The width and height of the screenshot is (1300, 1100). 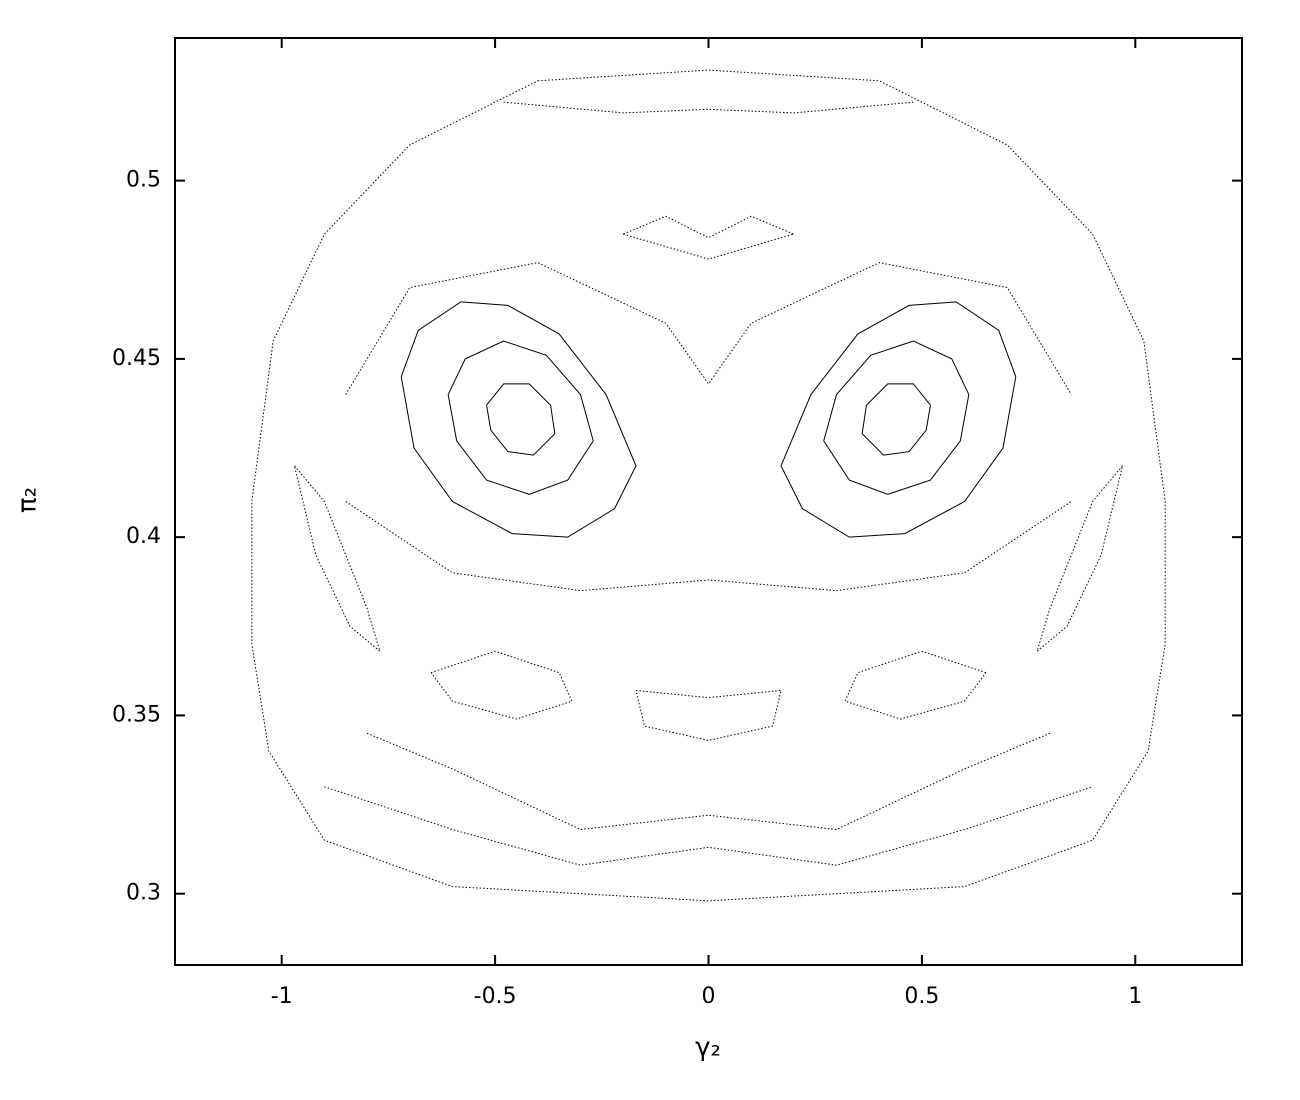 What do you see at coordinates (1135, 996) in the screenshot?
I see `x-tick-label: 1` at bounding box center [1135, 996].